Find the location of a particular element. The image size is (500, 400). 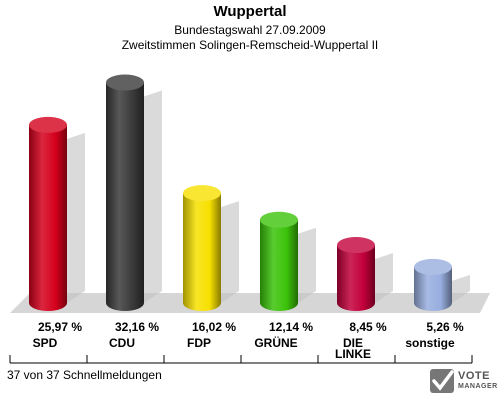

logo-text-manager: MANAGER is located at coordinates (478, 386).